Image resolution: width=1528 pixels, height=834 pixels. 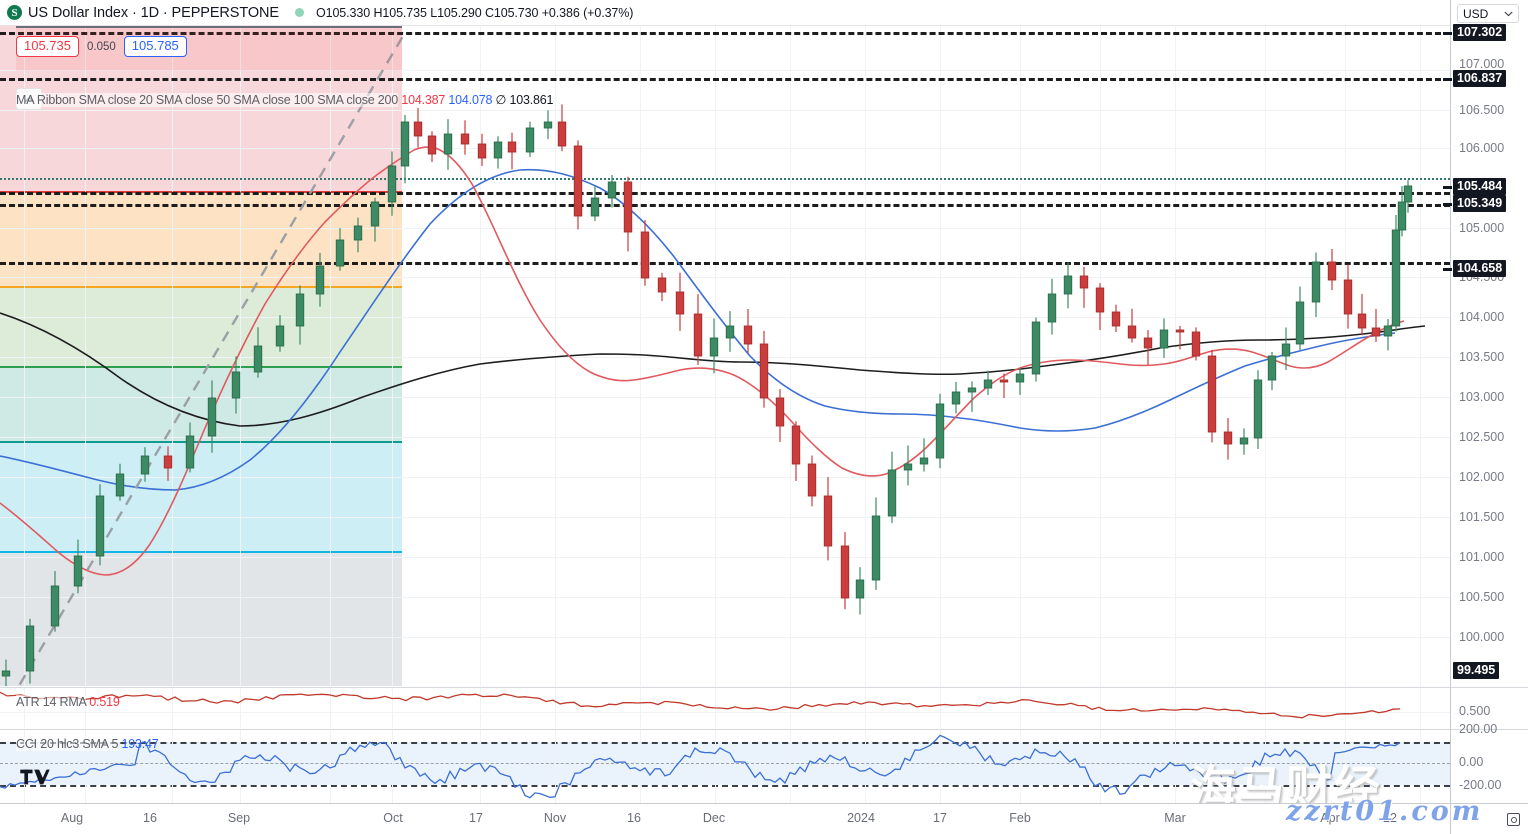 I want to click on symbol-title: US Dollar Index · 1D · PEPPERSTONE, so click(x=153, y=12).